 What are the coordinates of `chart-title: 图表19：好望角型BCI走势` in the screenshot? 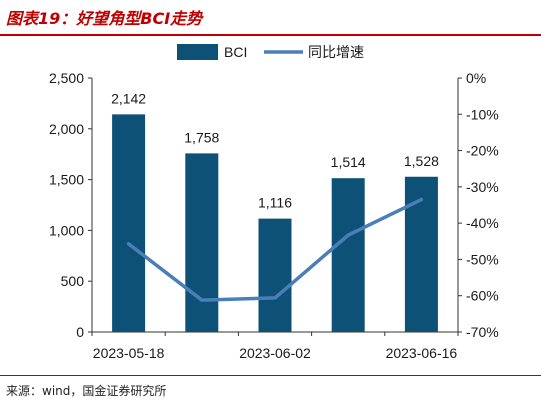 It's located at (104, 18).